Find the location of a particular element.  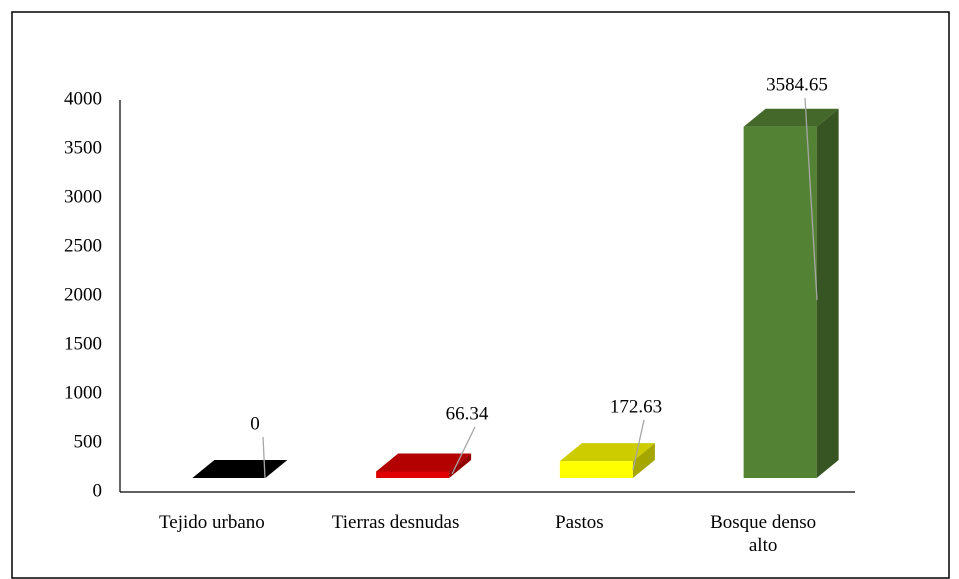

y-tick-label: 4000 is located at coordinates (83, 98).